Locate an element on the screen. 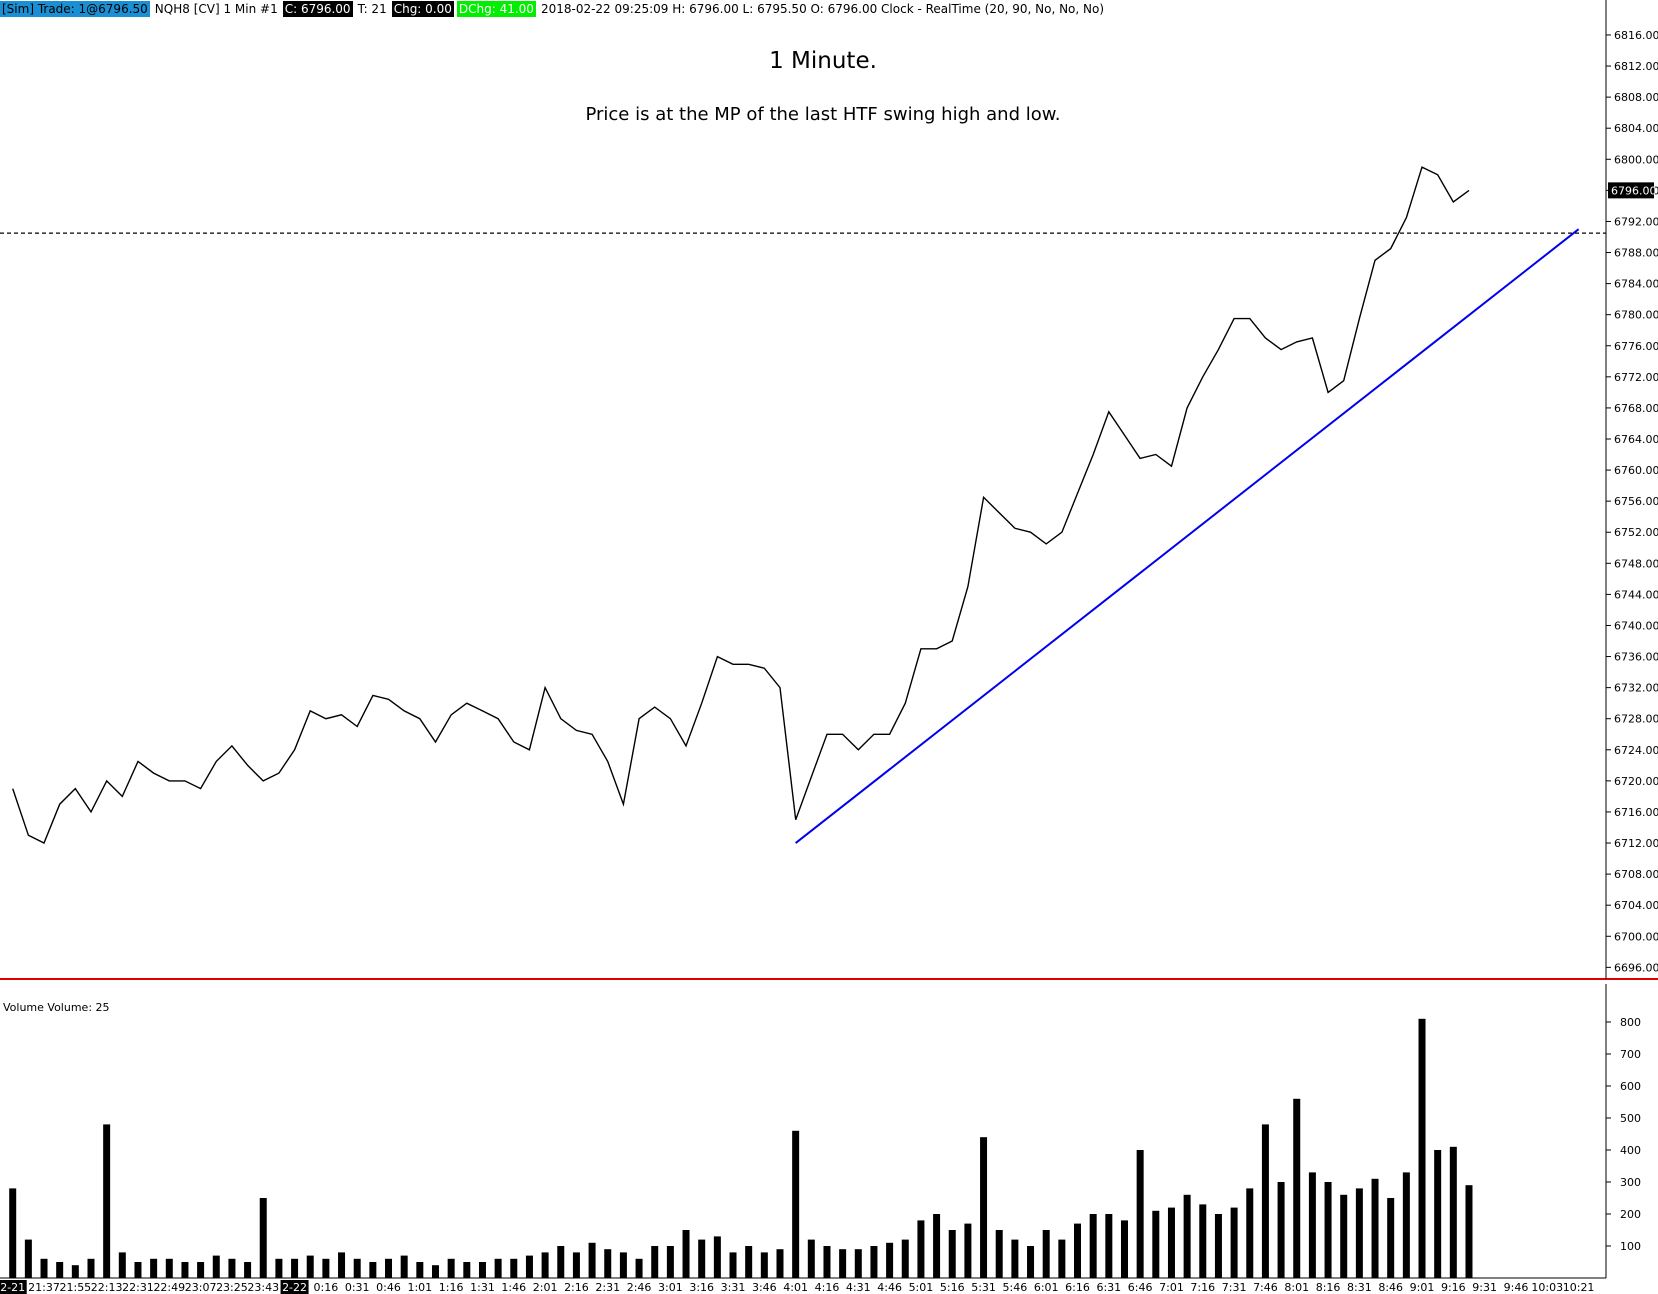 The image size is (1658, 1294). x-tick-label: 1:16 is located at coordinates (451, 1287).